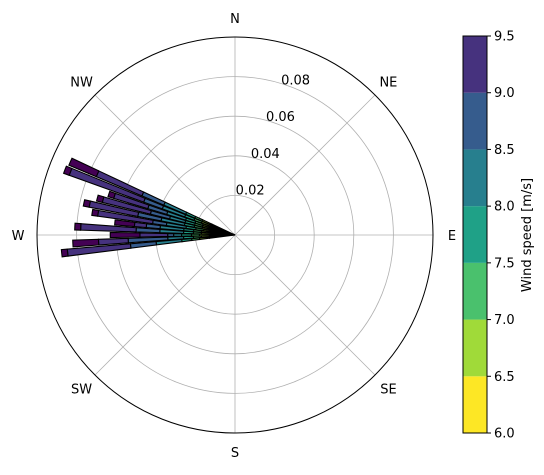  What do you see at coordinates (504, 434) in the screenshot?
I see `colorbar-tick-label: 6.0` at bounding box center [504, 434].